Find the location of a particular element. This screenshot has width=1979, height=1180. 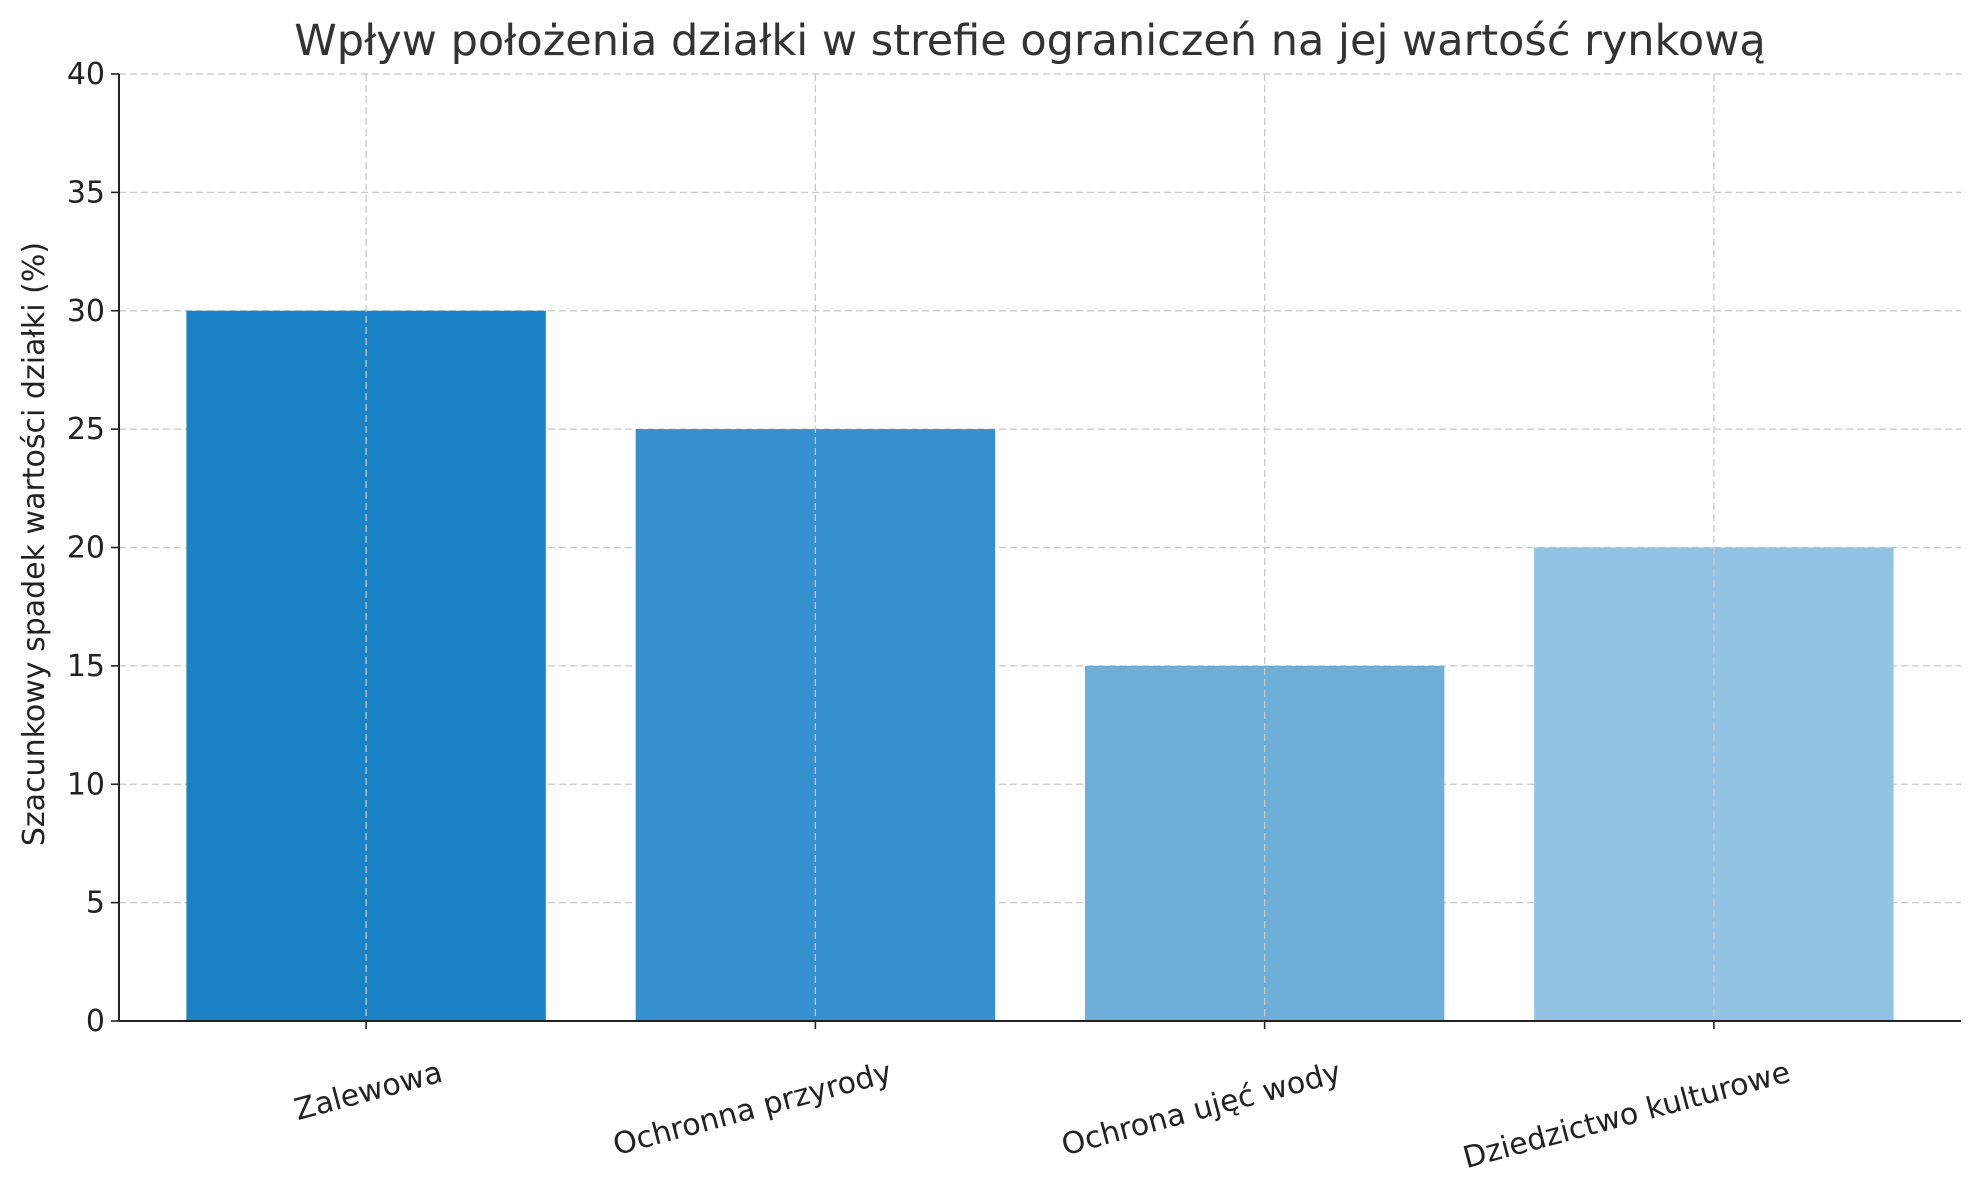

y-tick-label: 20 is located at coordinates (86, 548).